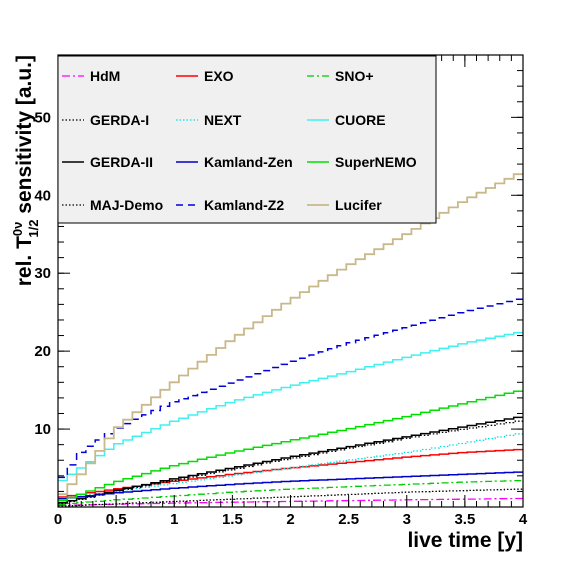 The image size is (581, 564). Describe the element at coordinates (348, 519) in the screenshot. I see `x-tick-label: 2.5` at that location.